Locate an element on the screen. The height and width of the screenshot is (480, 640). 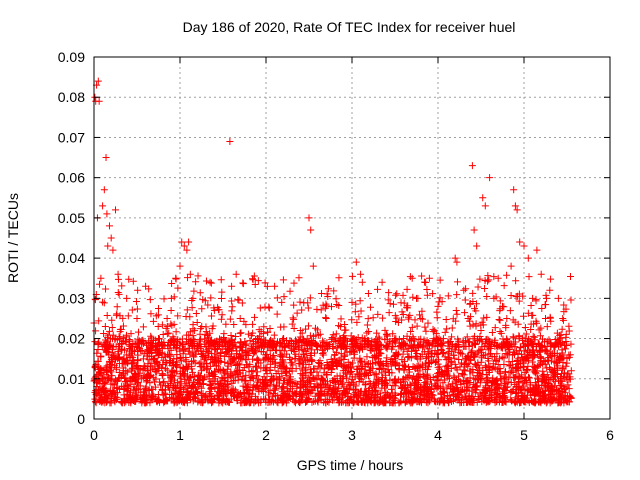
x-tick-label: 0 is located at coordinates (94, 435).